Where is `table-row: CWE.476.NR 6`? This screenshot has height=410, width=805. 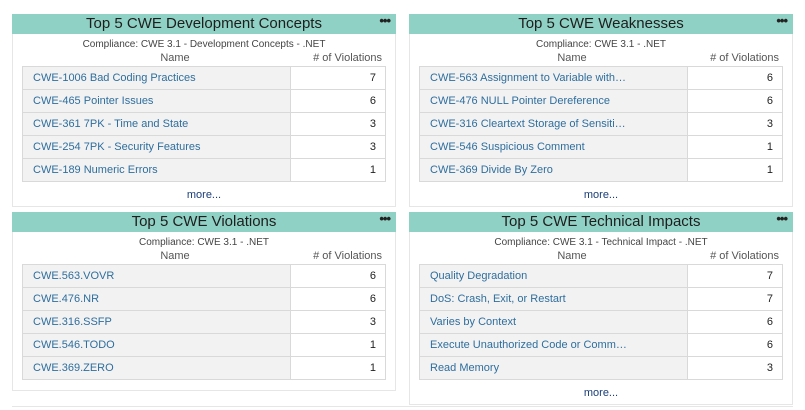 table-row: CWE.476.NR 6 is located at coordinates (204, 299).